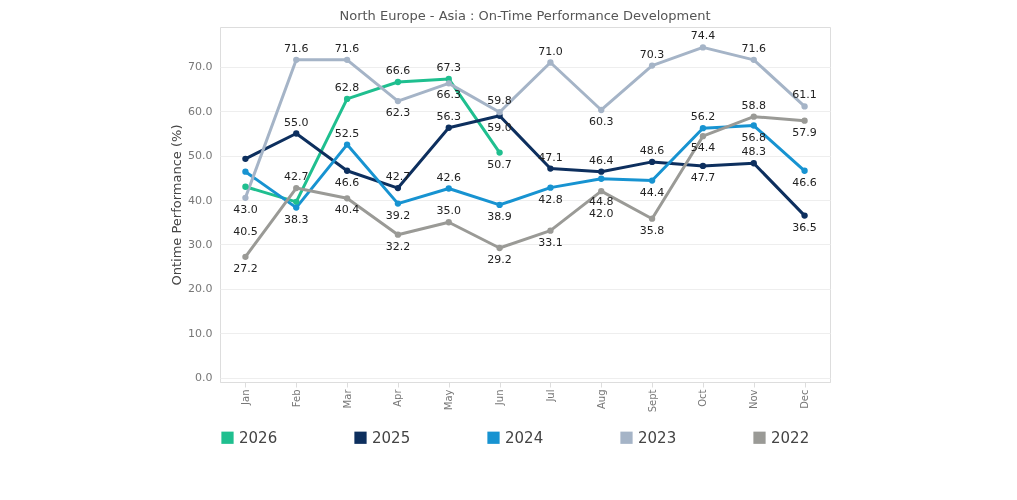 This screenshot has width=1017, height=500. Describe the element at coordinates (499, 164) in the screenshot. I see `data-label: 50.7` at that location.